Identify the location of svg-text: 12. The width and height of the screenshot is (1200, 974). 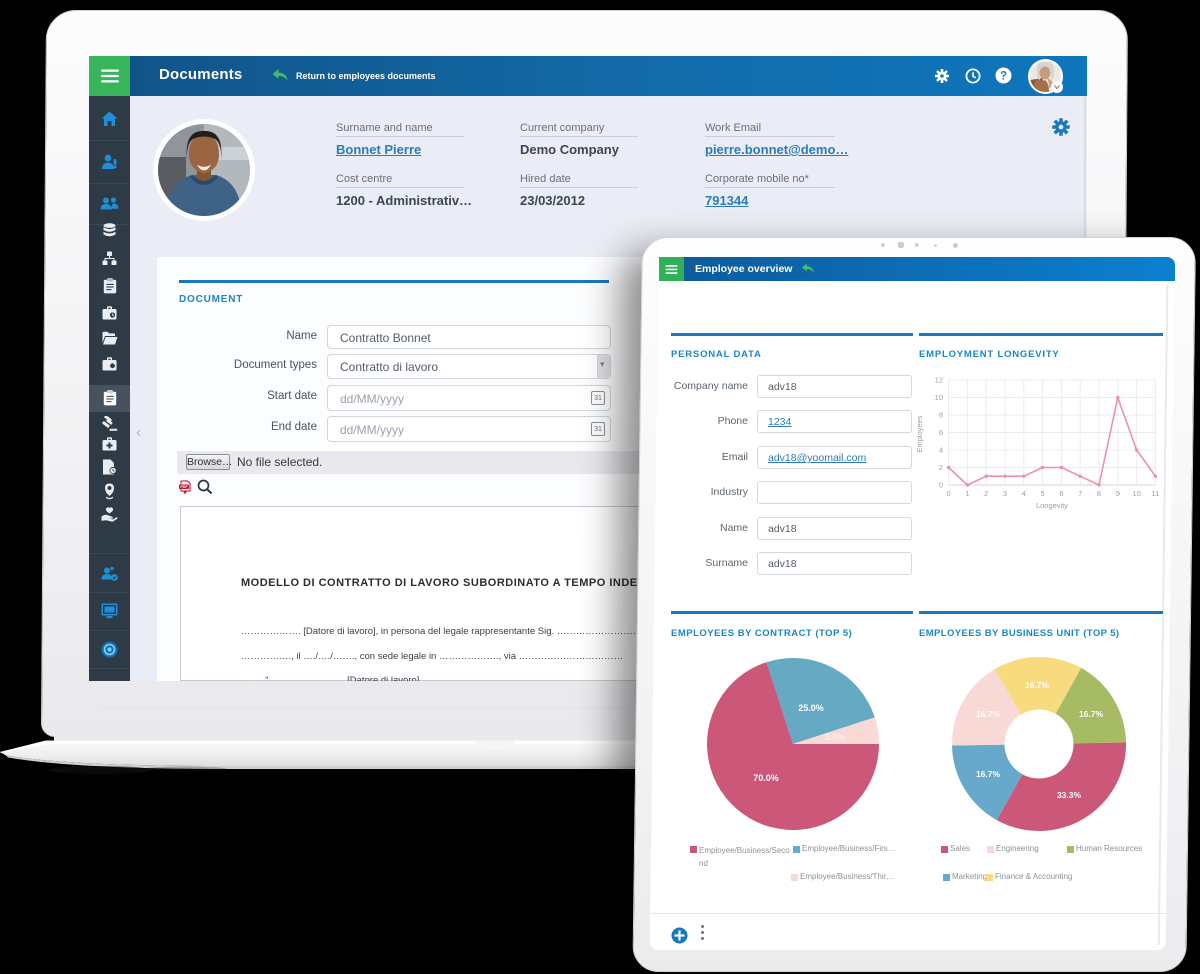
(939, 380).